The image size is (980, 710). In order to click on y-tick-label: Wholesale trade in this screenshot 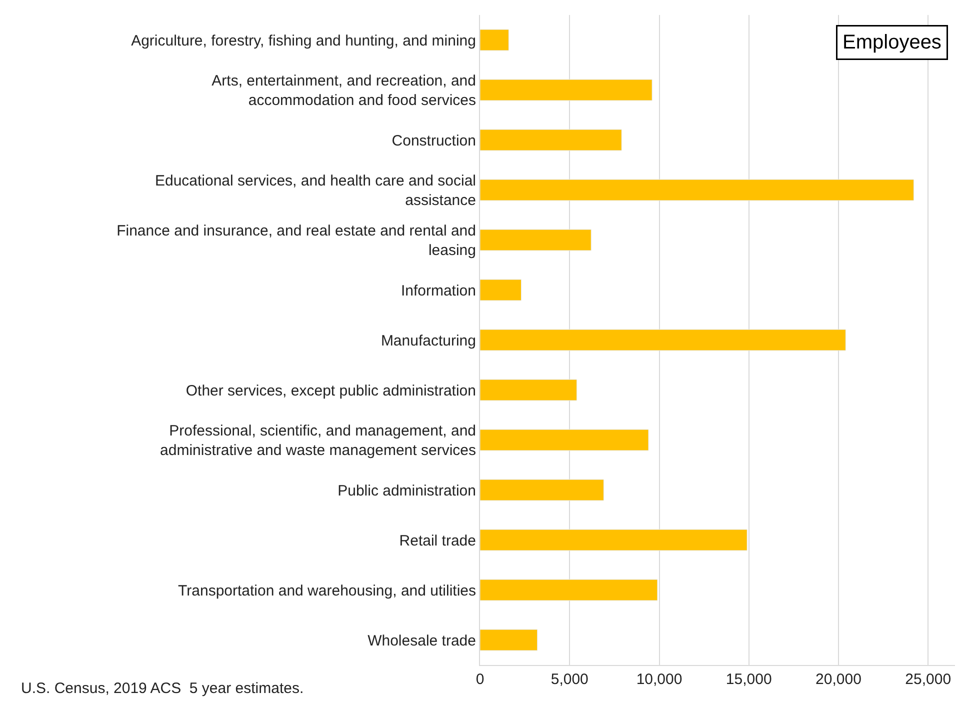, I will do `click(422, 641)`.